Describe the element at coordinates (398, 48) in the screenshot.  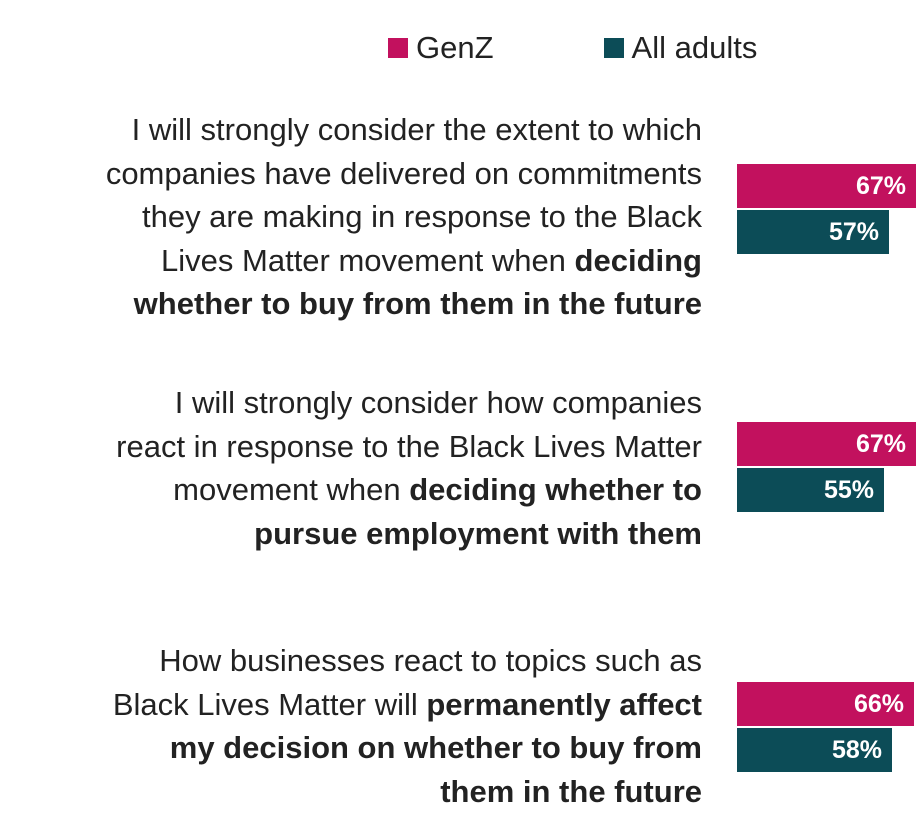
I see `legend-swatch-genz` at that location.